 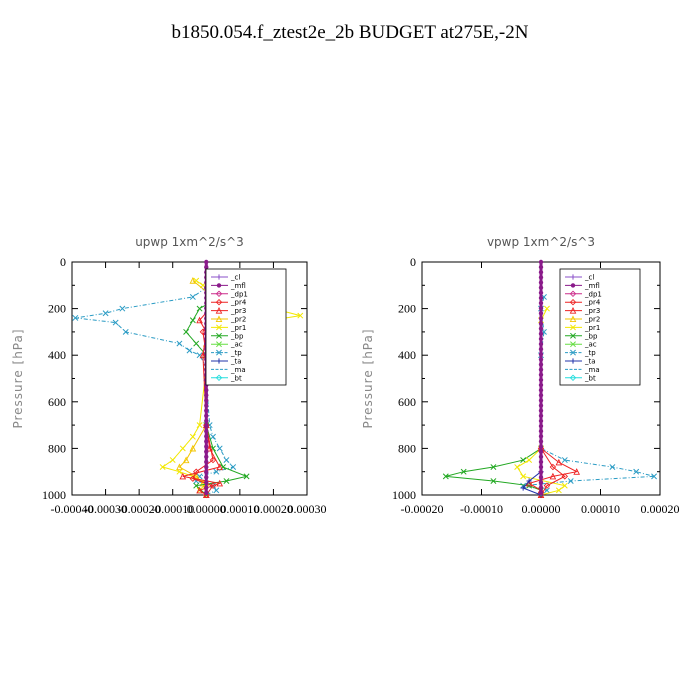 What do you see at coordinates (590, 345) in the screenshot?
I see `legend-label: _ac` at bounding box center [590, 345].